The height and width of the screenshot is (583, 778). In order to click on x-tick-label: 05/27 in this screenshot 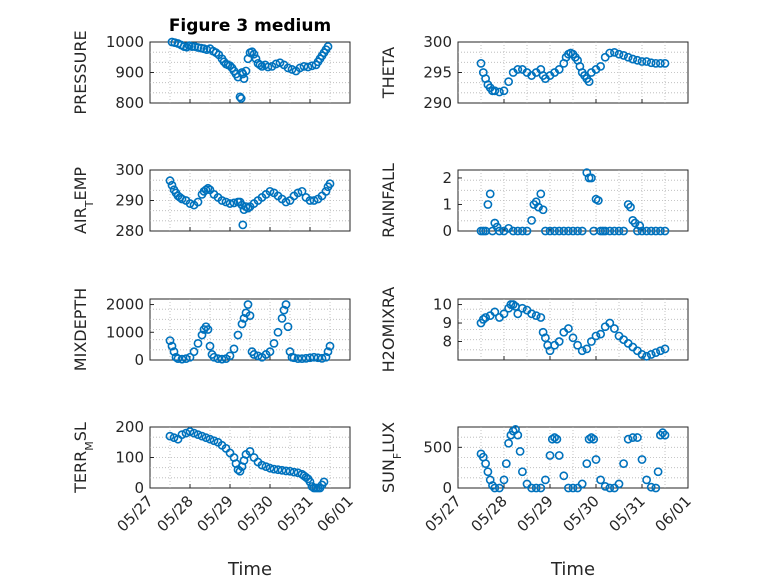, I will do `click(443, 513)`.